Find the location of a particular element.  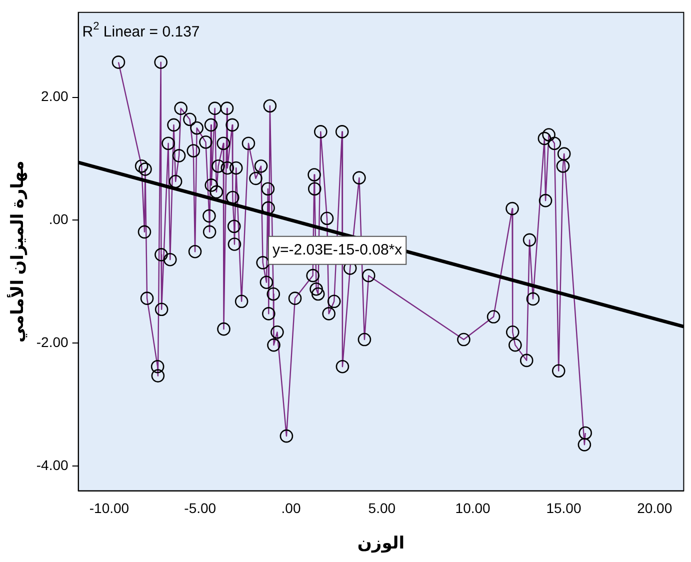

y-tick-label: .00 is located at coordinates (58, 219).